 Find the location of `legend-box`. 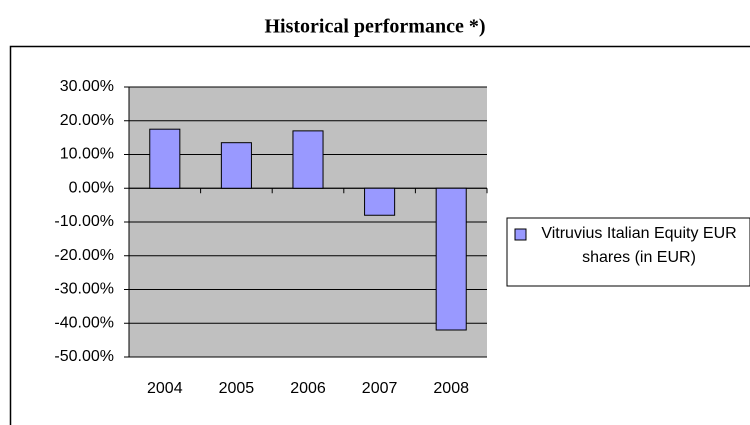

legend-box is located at coordinates (628, 252).